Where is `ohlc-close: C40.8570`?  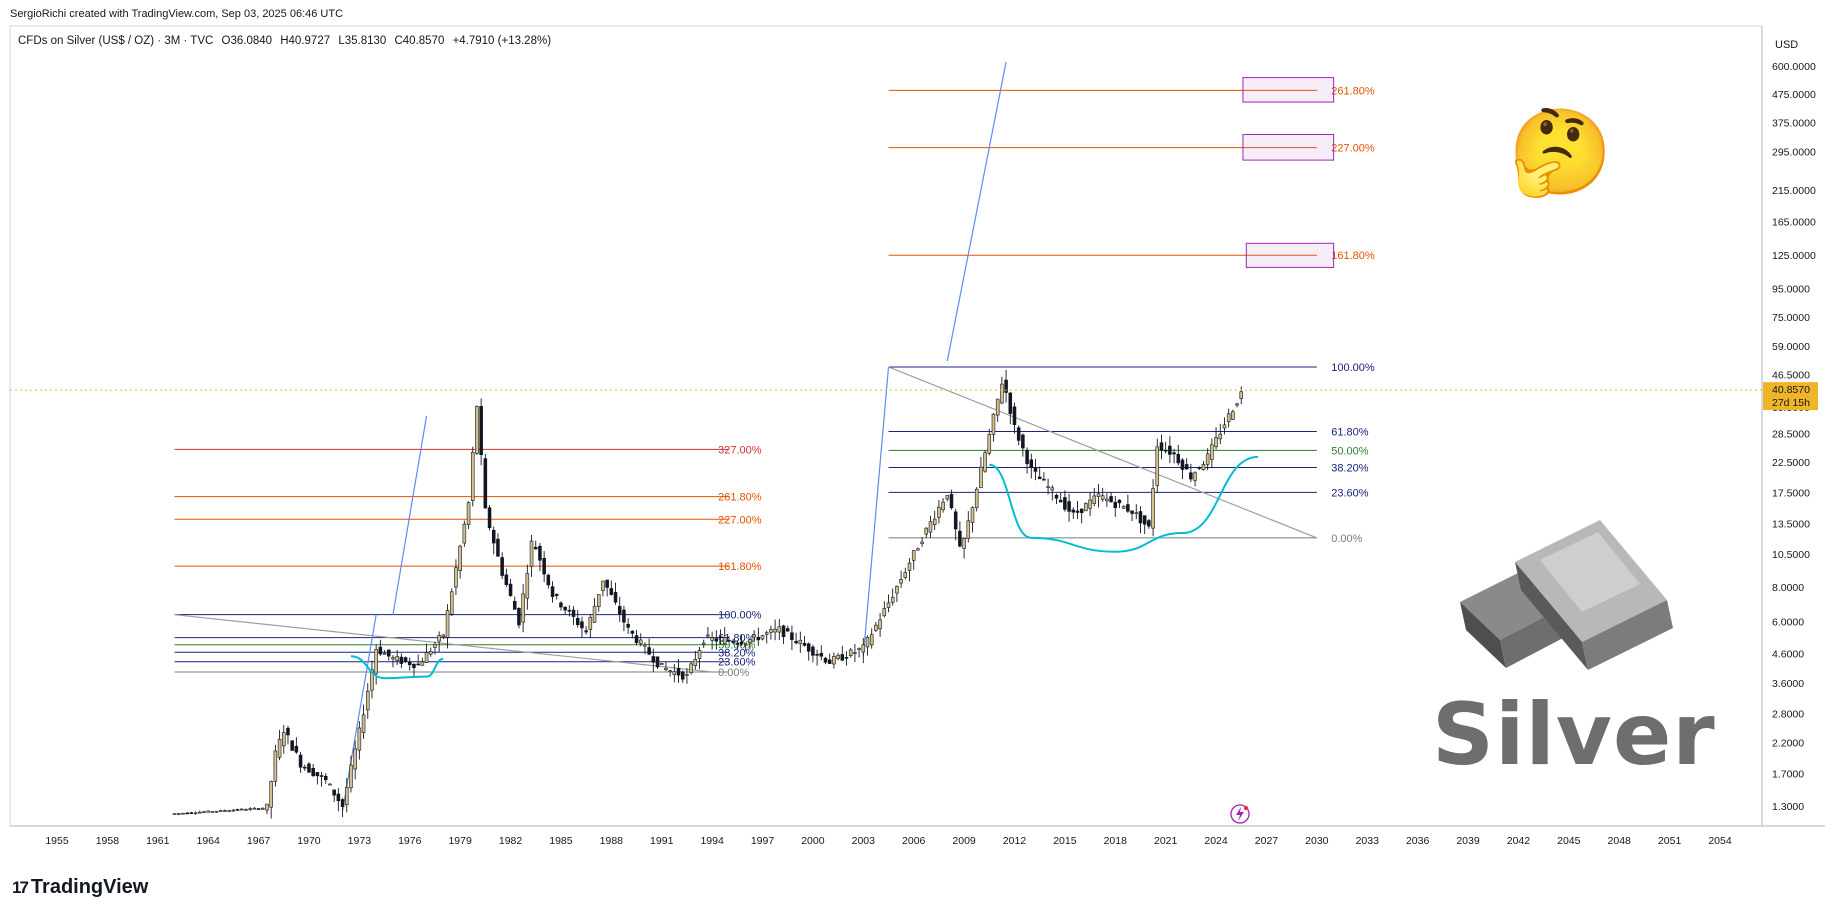 ohlc-close: C40.8570 is located at coordinates (419, 41).